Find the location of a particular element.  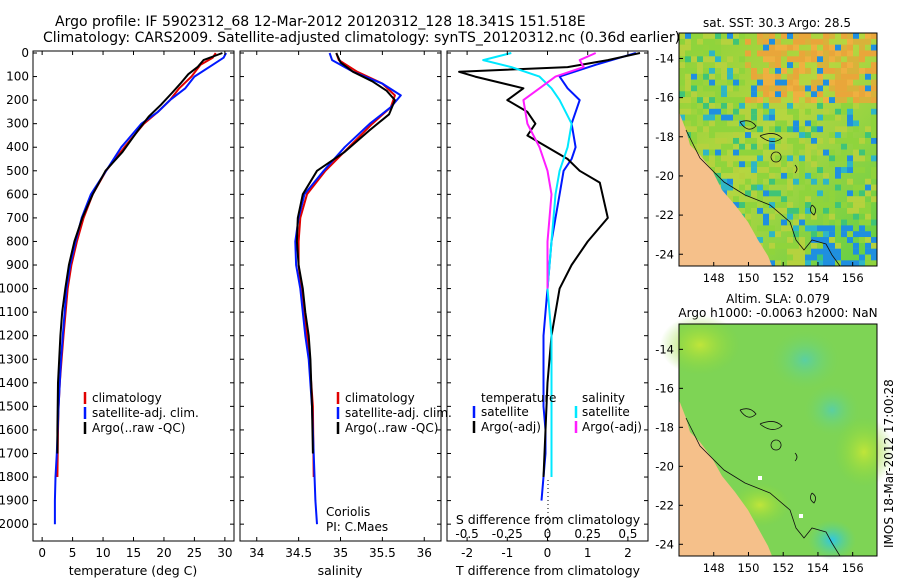

lon-tick-label: 156 is located at coordinates (853, 568).